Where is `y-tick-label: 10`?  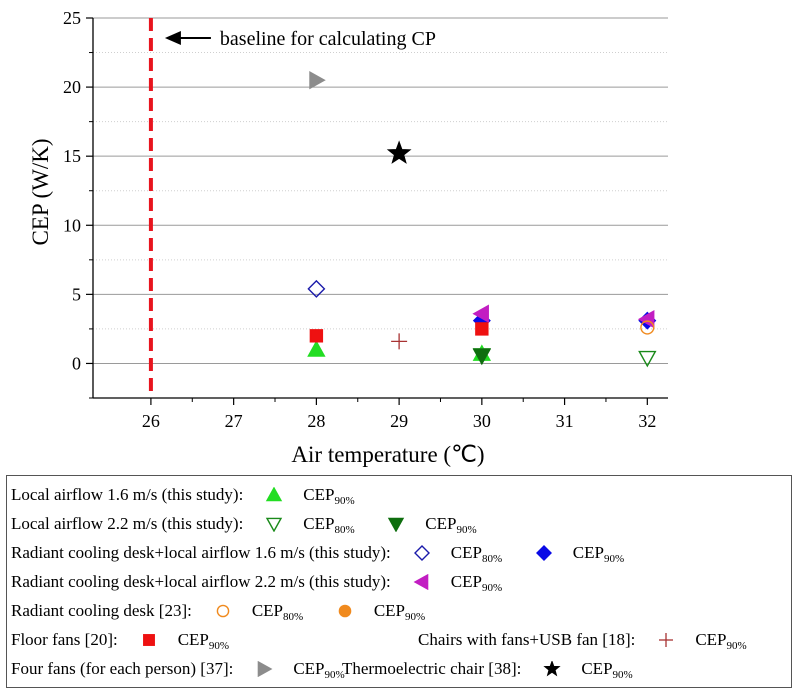 y-tick-label: 10 is located at coordinates (72, 225).